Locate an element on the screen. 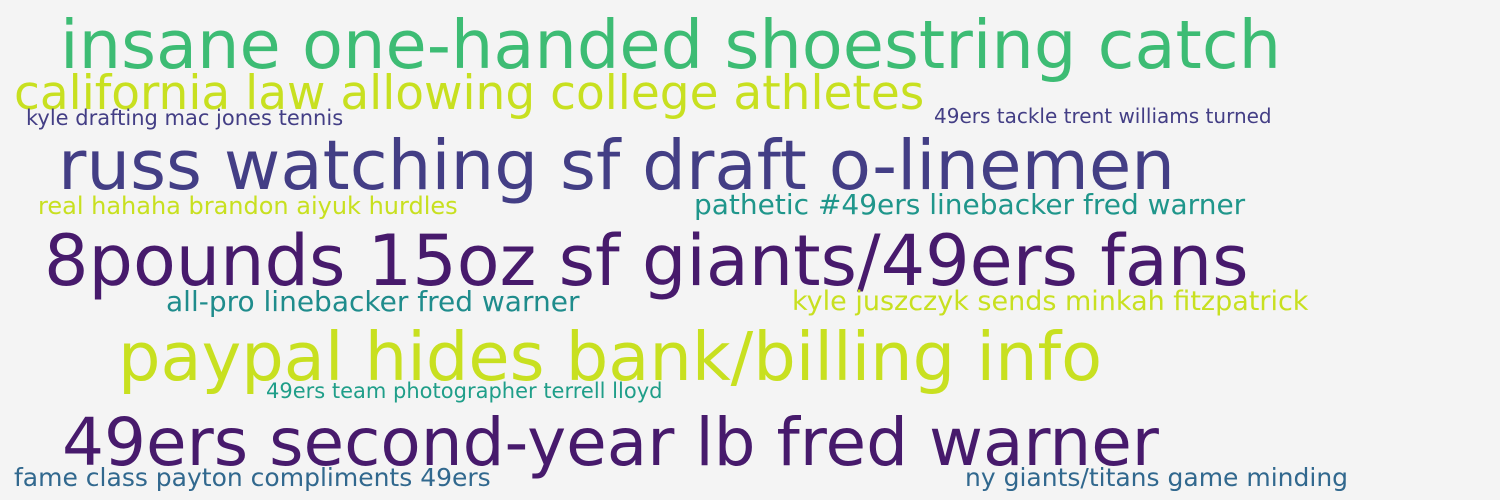  cloud-phrase: 49ers second-year lb fred warner is located at coordinates (610, 442).